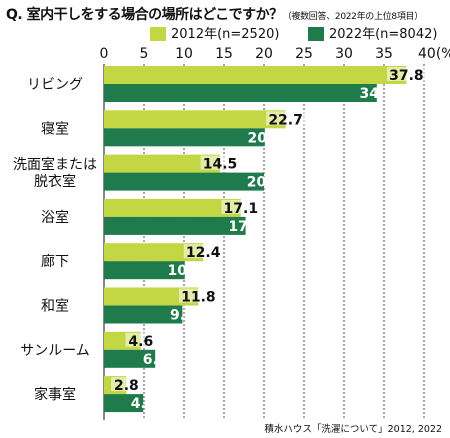 The width and height of the screenshot is (450, 438). I want to click on x-tick-labels: 0 5 10 15 20 25 30 35 40(%), so click(275, 54).